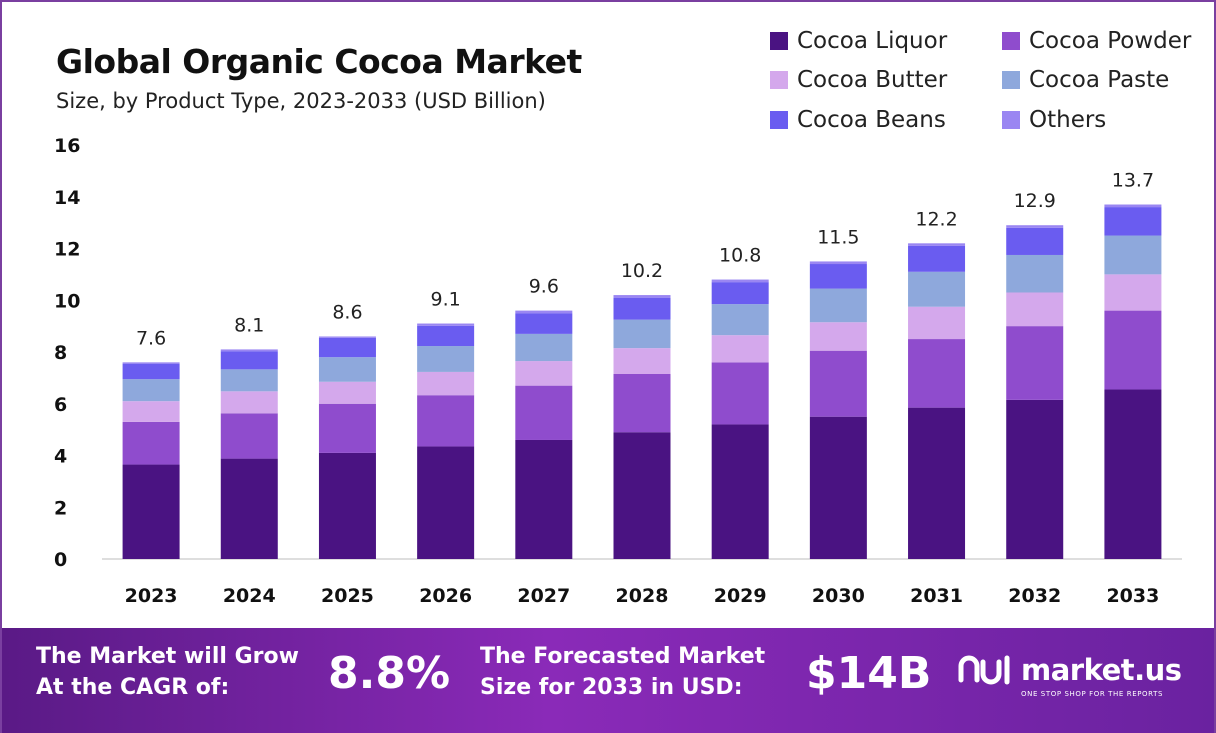 The height and width of the screenshot is (733, 1216). Describe the element at coordinates (133, 687) in the screenshot. I see `cagr-label-line2: At the CAGR of:` at that location.